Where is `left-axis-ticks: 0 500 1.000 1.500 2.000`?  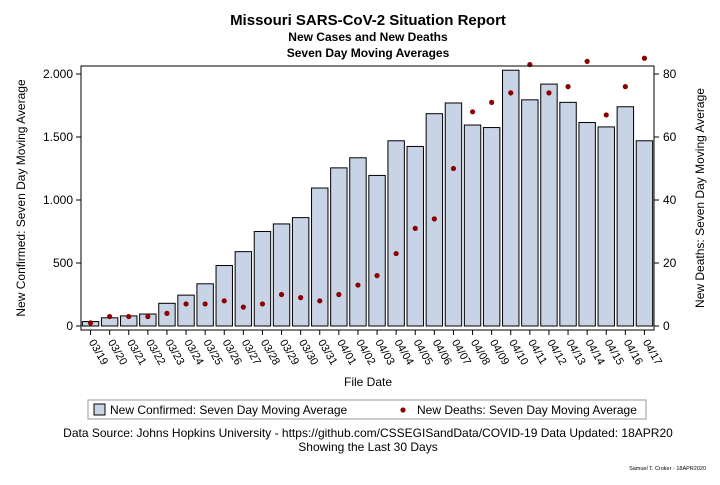 left-axis-ticks: 0 500 1.000 1.500 2.000 is located at coordinates (62, 200).